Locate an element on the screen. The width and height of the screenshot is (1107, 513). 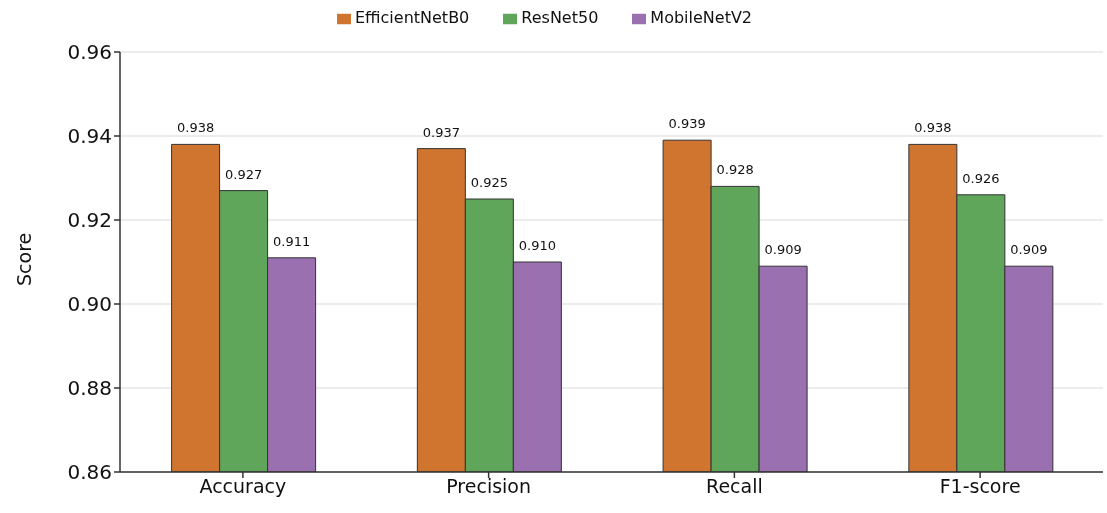
y-tick-label: 0.92 is located at coordinates (89, 220).